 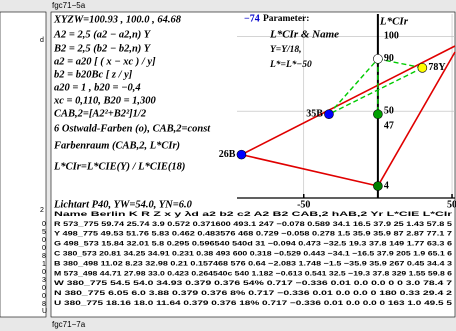 I want to click on formula: Farbenraum (CAB,2, L*CIr), so click(x=116, y=145).